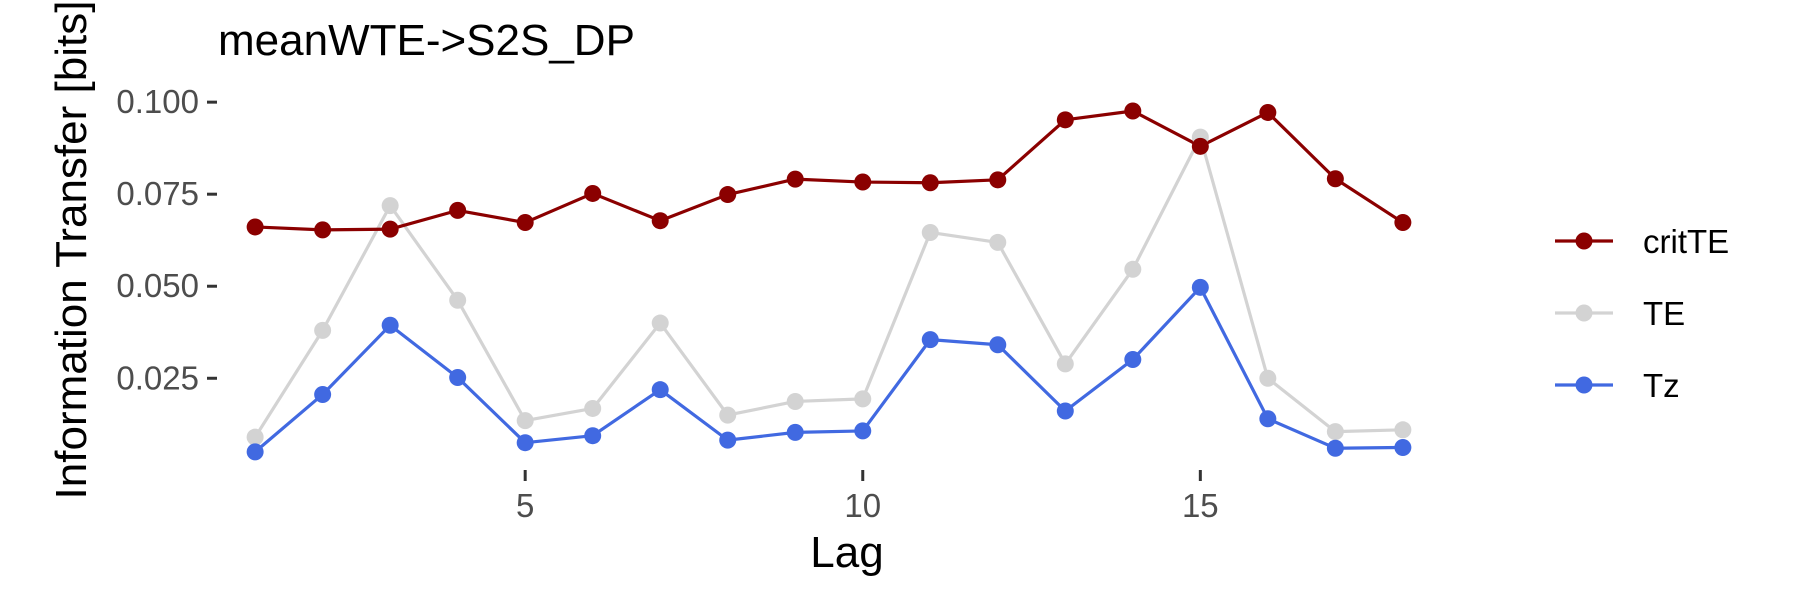  What do you see at coordinates (71, 250) in the screenshot?
I see `y-axis-title: Information Transfer [bits]` at bounding box center [71, 250].